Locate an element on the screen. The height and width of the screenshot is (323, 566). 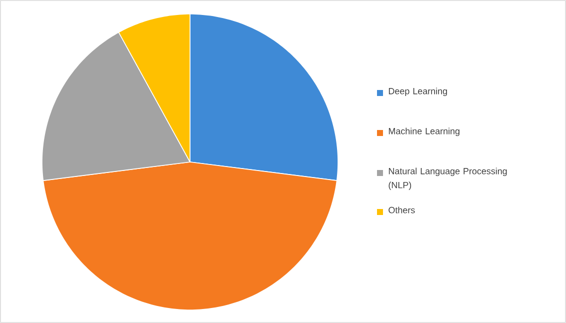
legend-label: Machine Learning is located at coordinates (424, 132).